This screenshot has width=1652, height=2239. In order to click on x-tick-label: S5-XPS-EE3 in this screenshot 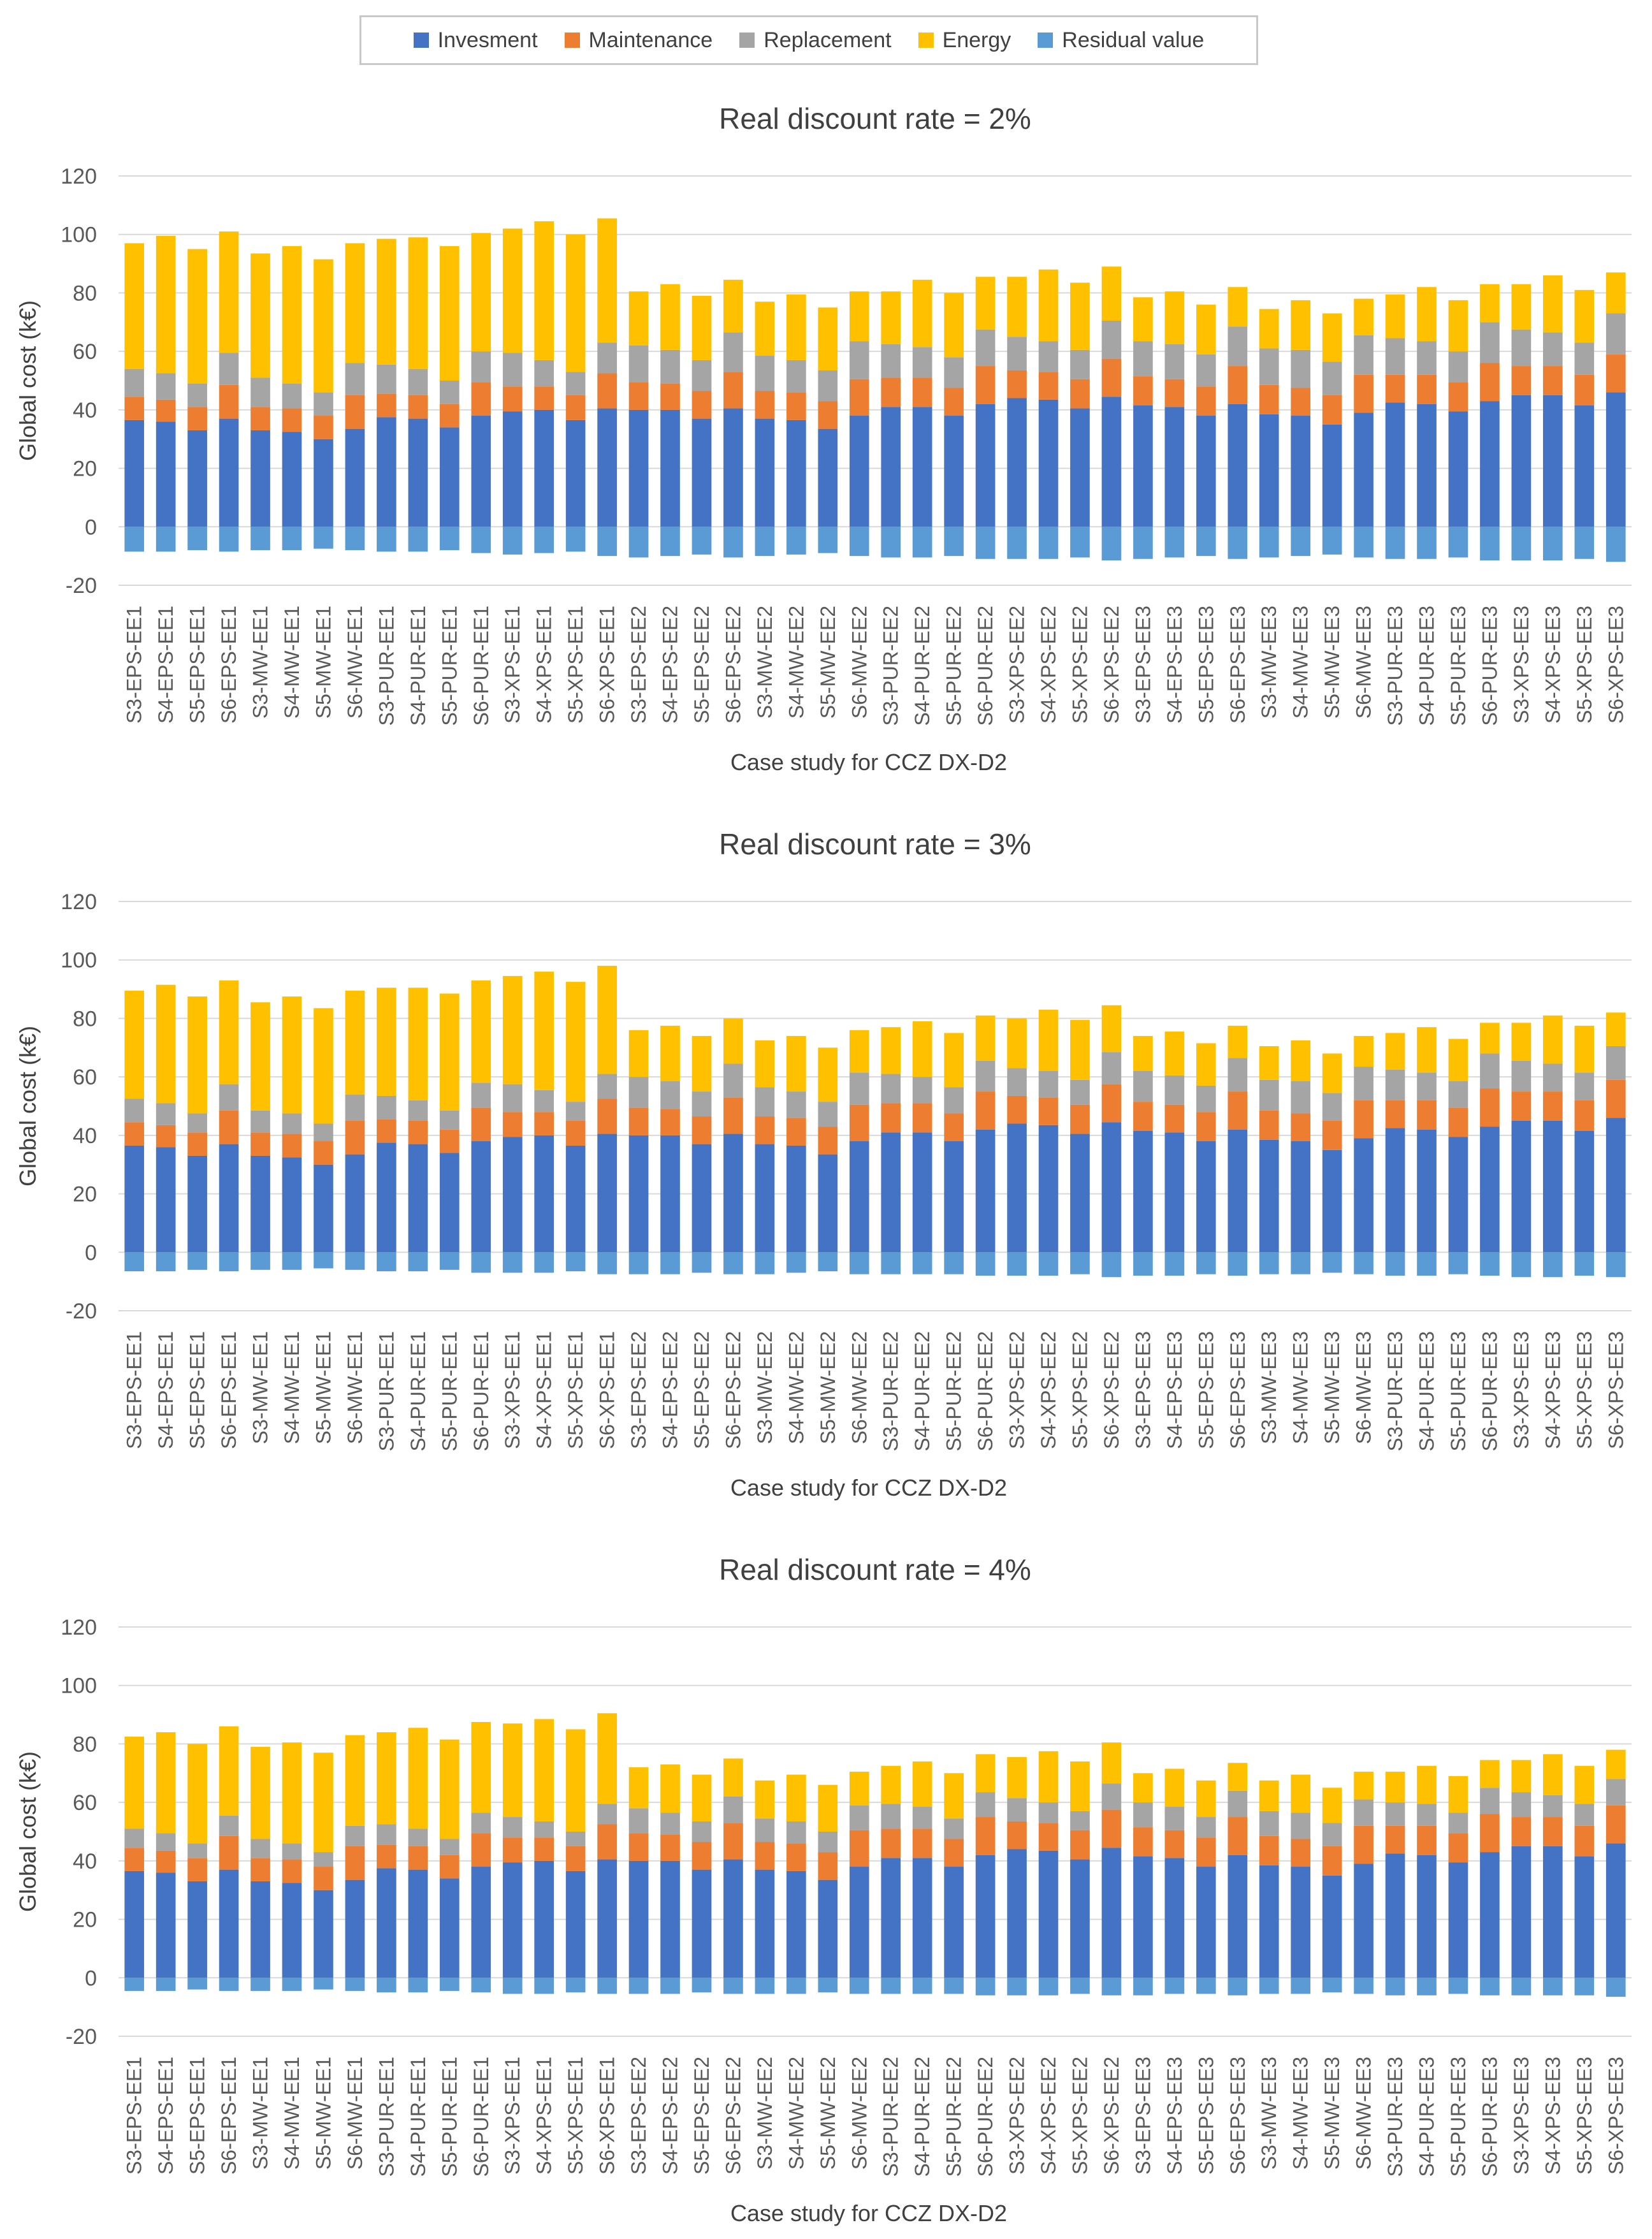, I will do `click(1585, 665)`.